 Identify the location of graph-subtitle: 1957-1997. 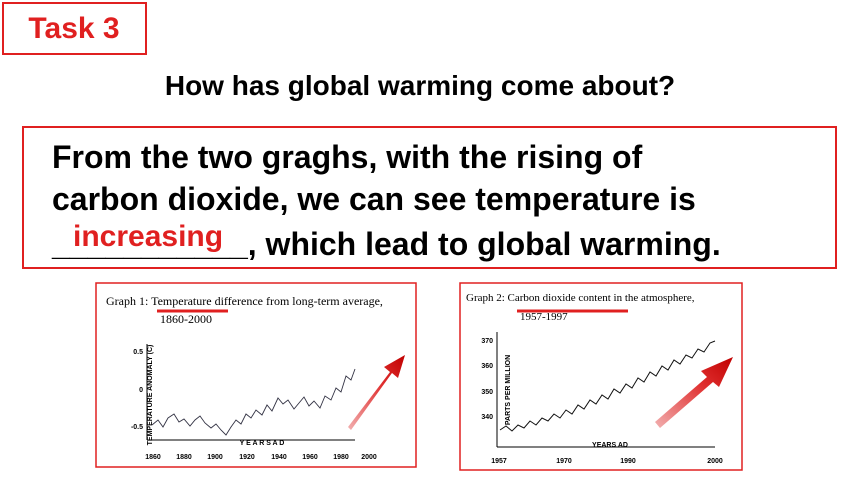
(544, 317).